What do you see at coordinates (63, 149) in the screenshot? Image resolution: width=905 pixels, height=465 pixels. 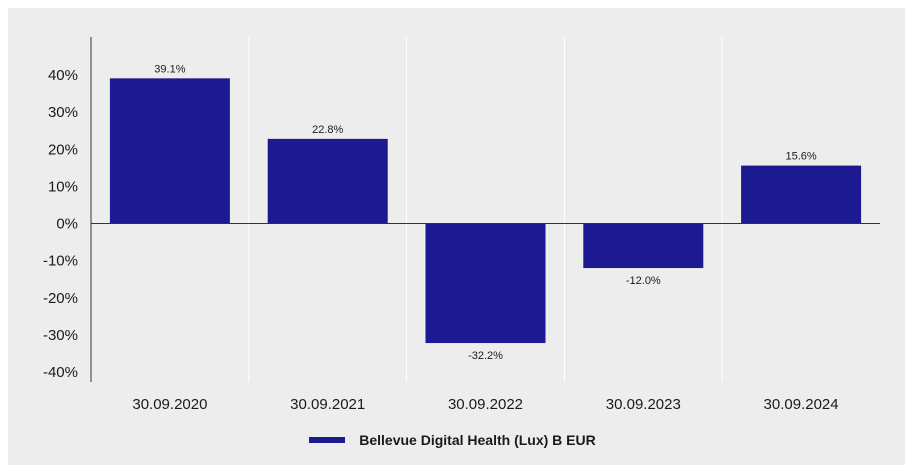 I see `y-tick-label: 20%` at bounding box center [63, 149].